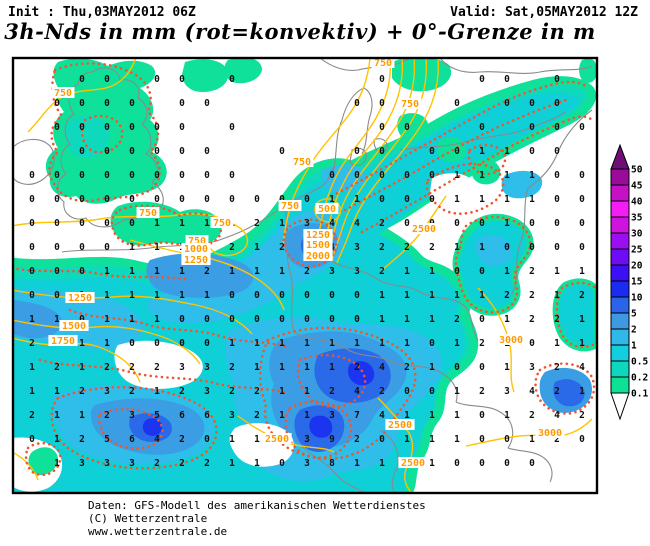 This screenshot has height=546, width=650. Describe the element at coordinates (637, 298) in the screenshot. I see `colorbar-tick-label: 10` at that location.